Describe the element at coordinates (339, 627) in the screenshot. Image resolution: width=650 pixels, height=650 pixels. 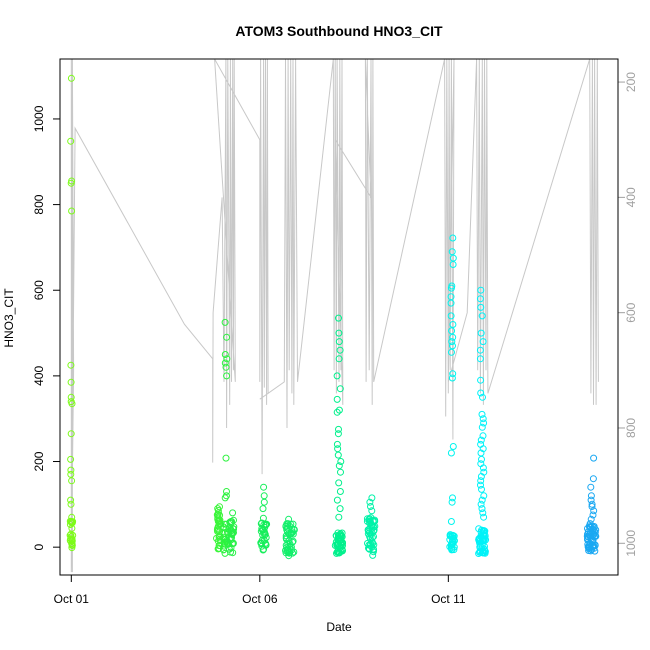
I see `x-axis-label: Date` at that location.